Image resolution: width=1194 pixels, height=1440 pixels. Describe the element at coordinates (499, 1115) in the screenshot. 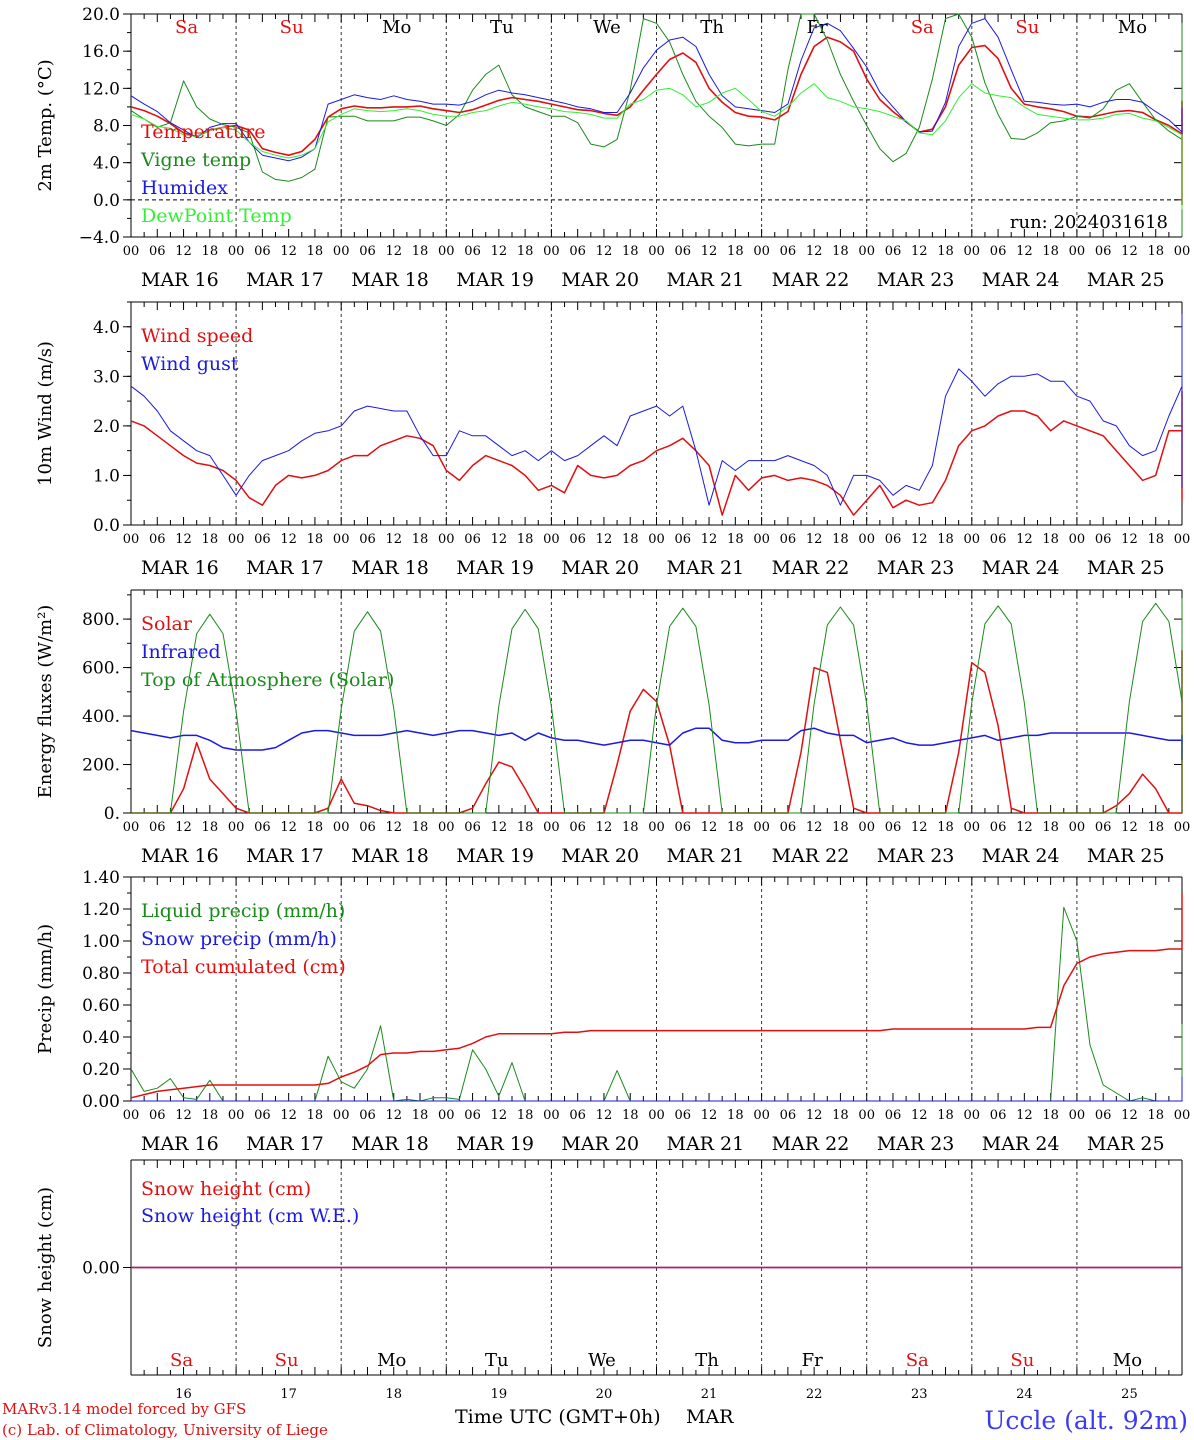

I see `precip-hour-label: 12` at that location.